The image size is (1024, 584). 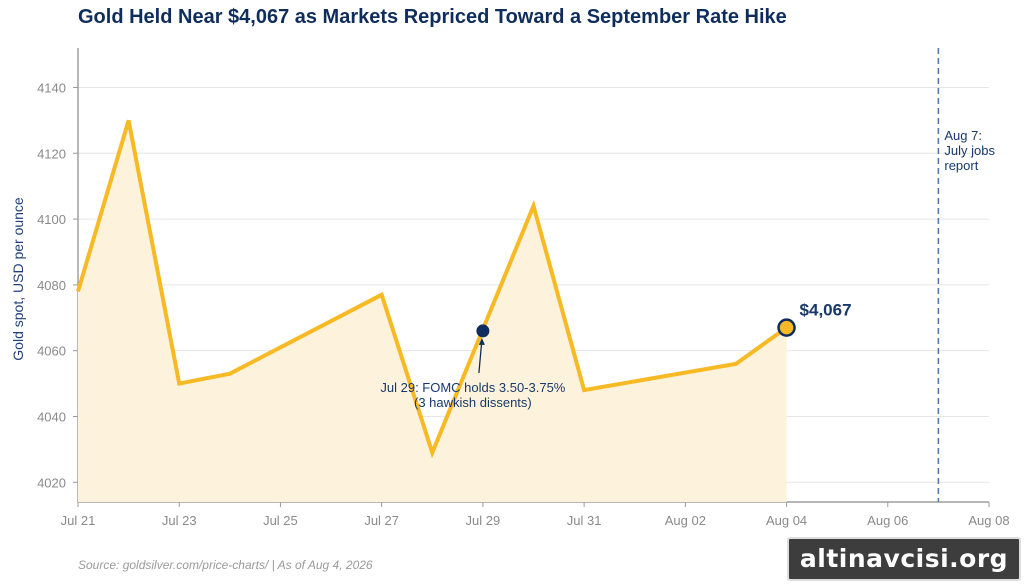 What do you see at coordinates (969, 150) in the screenshot?
I see `event-label: July jobs` at bounding box center [969, 150].